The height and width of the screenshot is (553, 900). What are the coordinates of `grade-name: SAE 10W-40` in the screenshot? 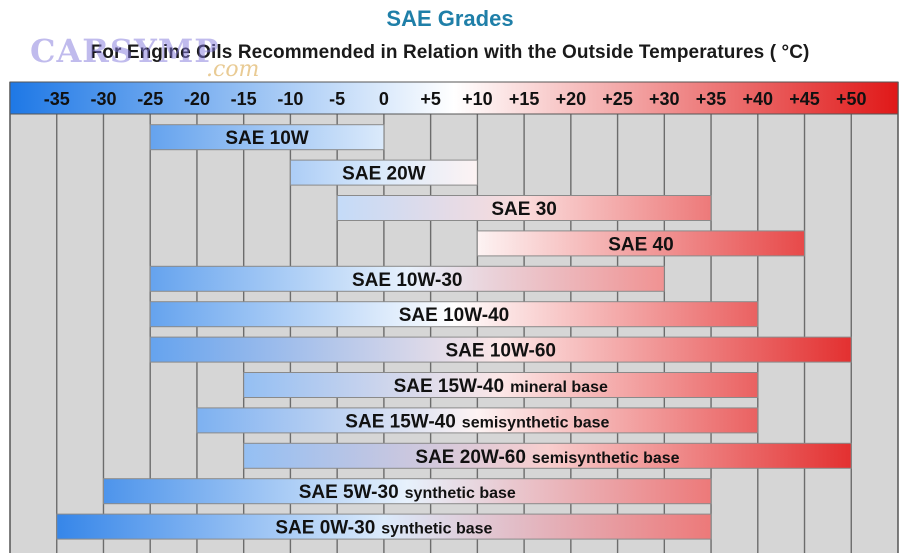 It's located at (454, 315).